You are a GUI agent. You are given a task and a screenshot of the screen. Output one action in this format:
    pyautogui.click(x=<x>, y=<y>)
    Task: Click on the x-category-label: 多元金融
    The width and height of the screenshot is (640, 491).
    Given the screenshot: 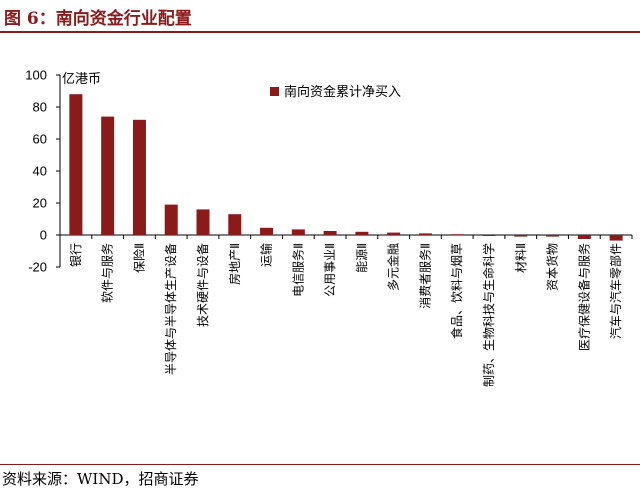 What is the action you would take?
    pyautogui.click(x=393, y=267)
    